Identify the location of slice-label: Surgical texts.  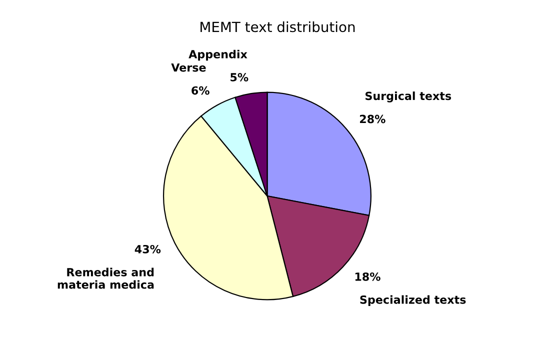
(409, 97).